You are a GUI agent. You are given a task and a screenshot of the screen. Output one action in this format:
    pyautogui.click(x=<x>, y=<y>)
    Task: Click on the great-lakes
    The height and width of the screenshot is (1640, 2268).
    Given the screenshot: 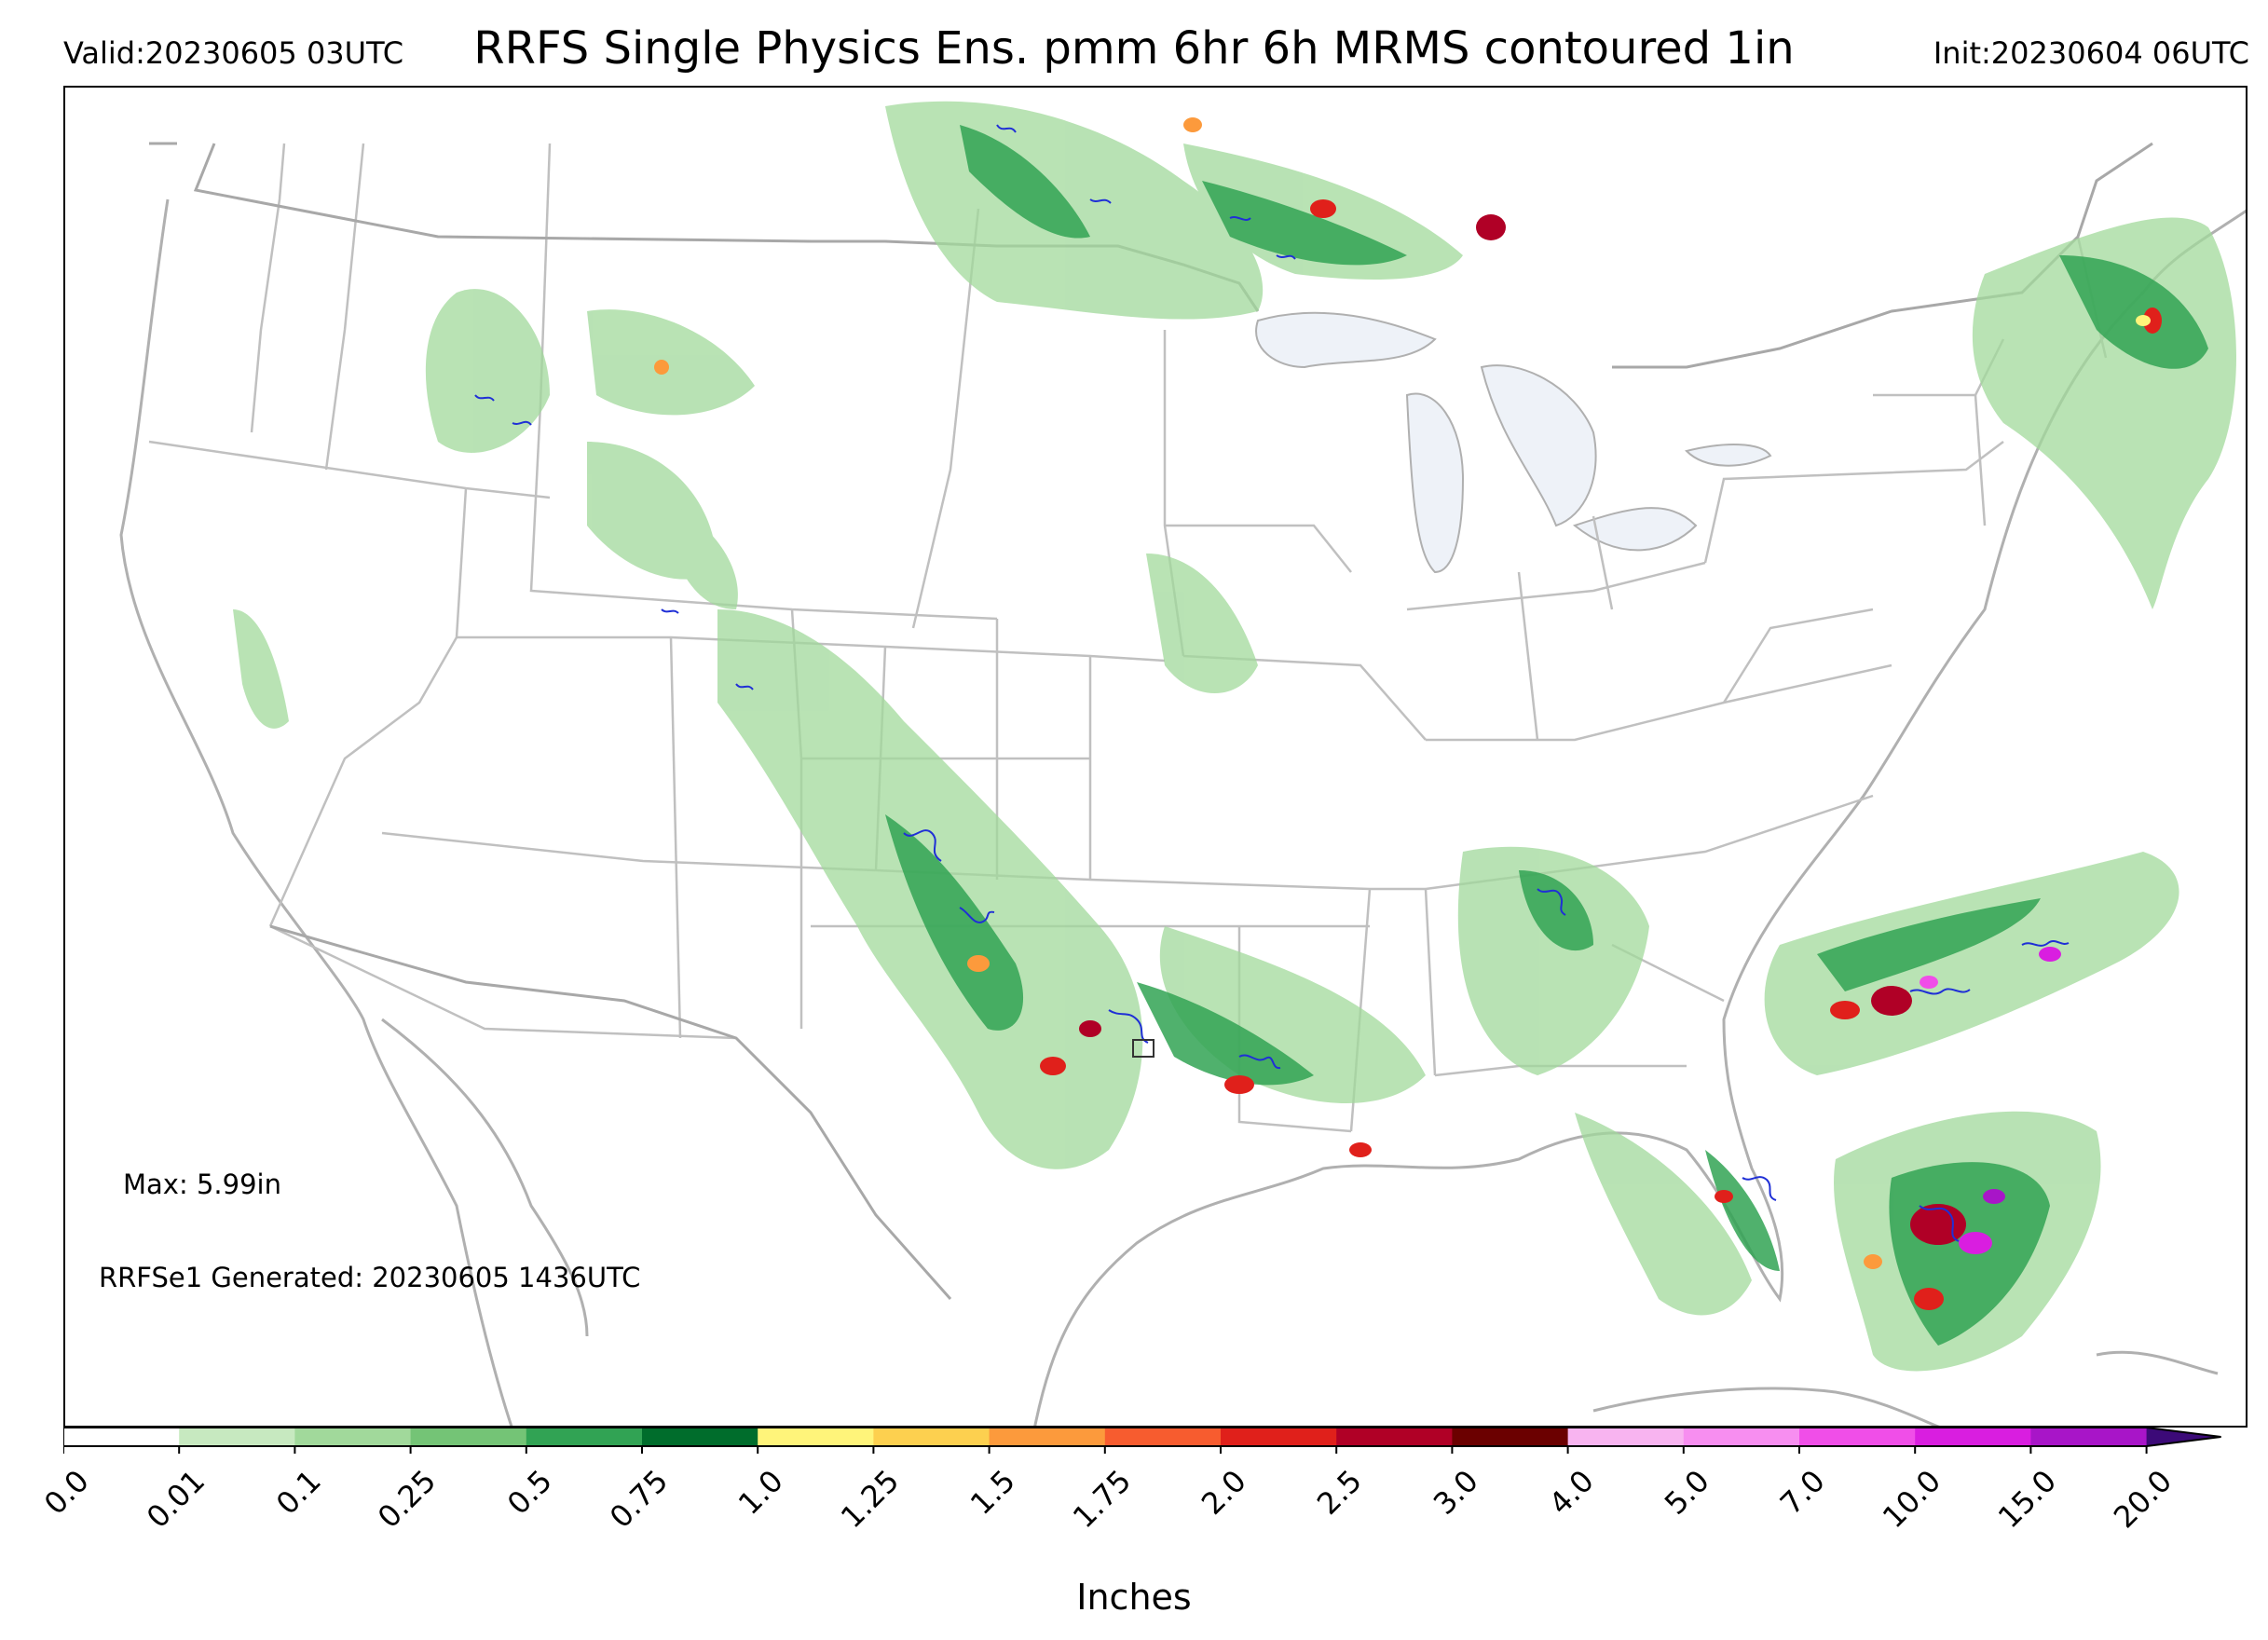 What is the action you would take?
    pyautogui.click(x=1513, y=442)
    